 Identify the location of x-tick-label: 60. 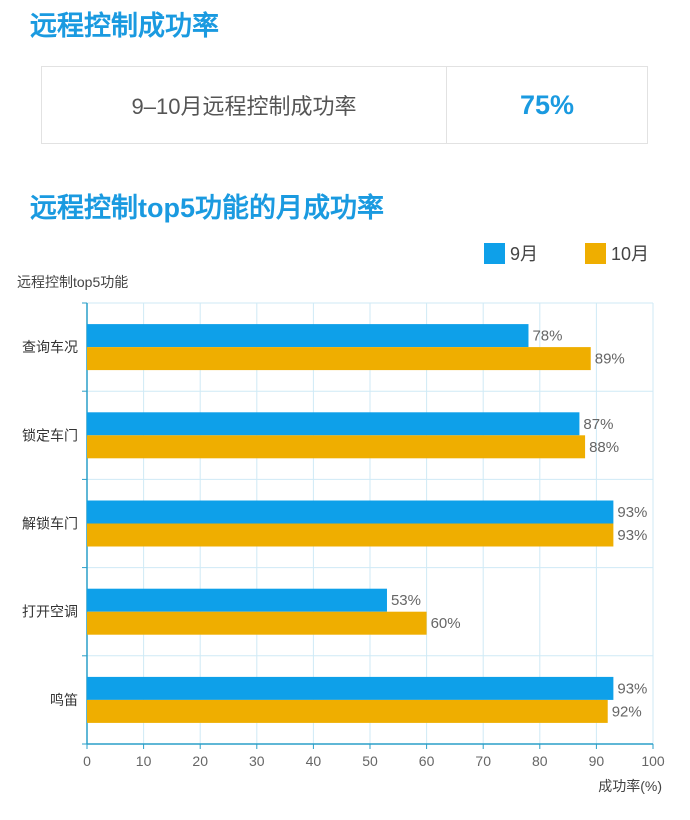
(427, 761).